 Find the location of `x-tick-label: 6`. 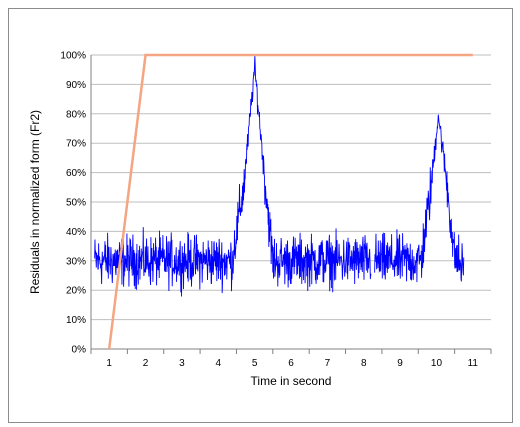

x-tick-label: 6 is located at coordinates (291, 363).